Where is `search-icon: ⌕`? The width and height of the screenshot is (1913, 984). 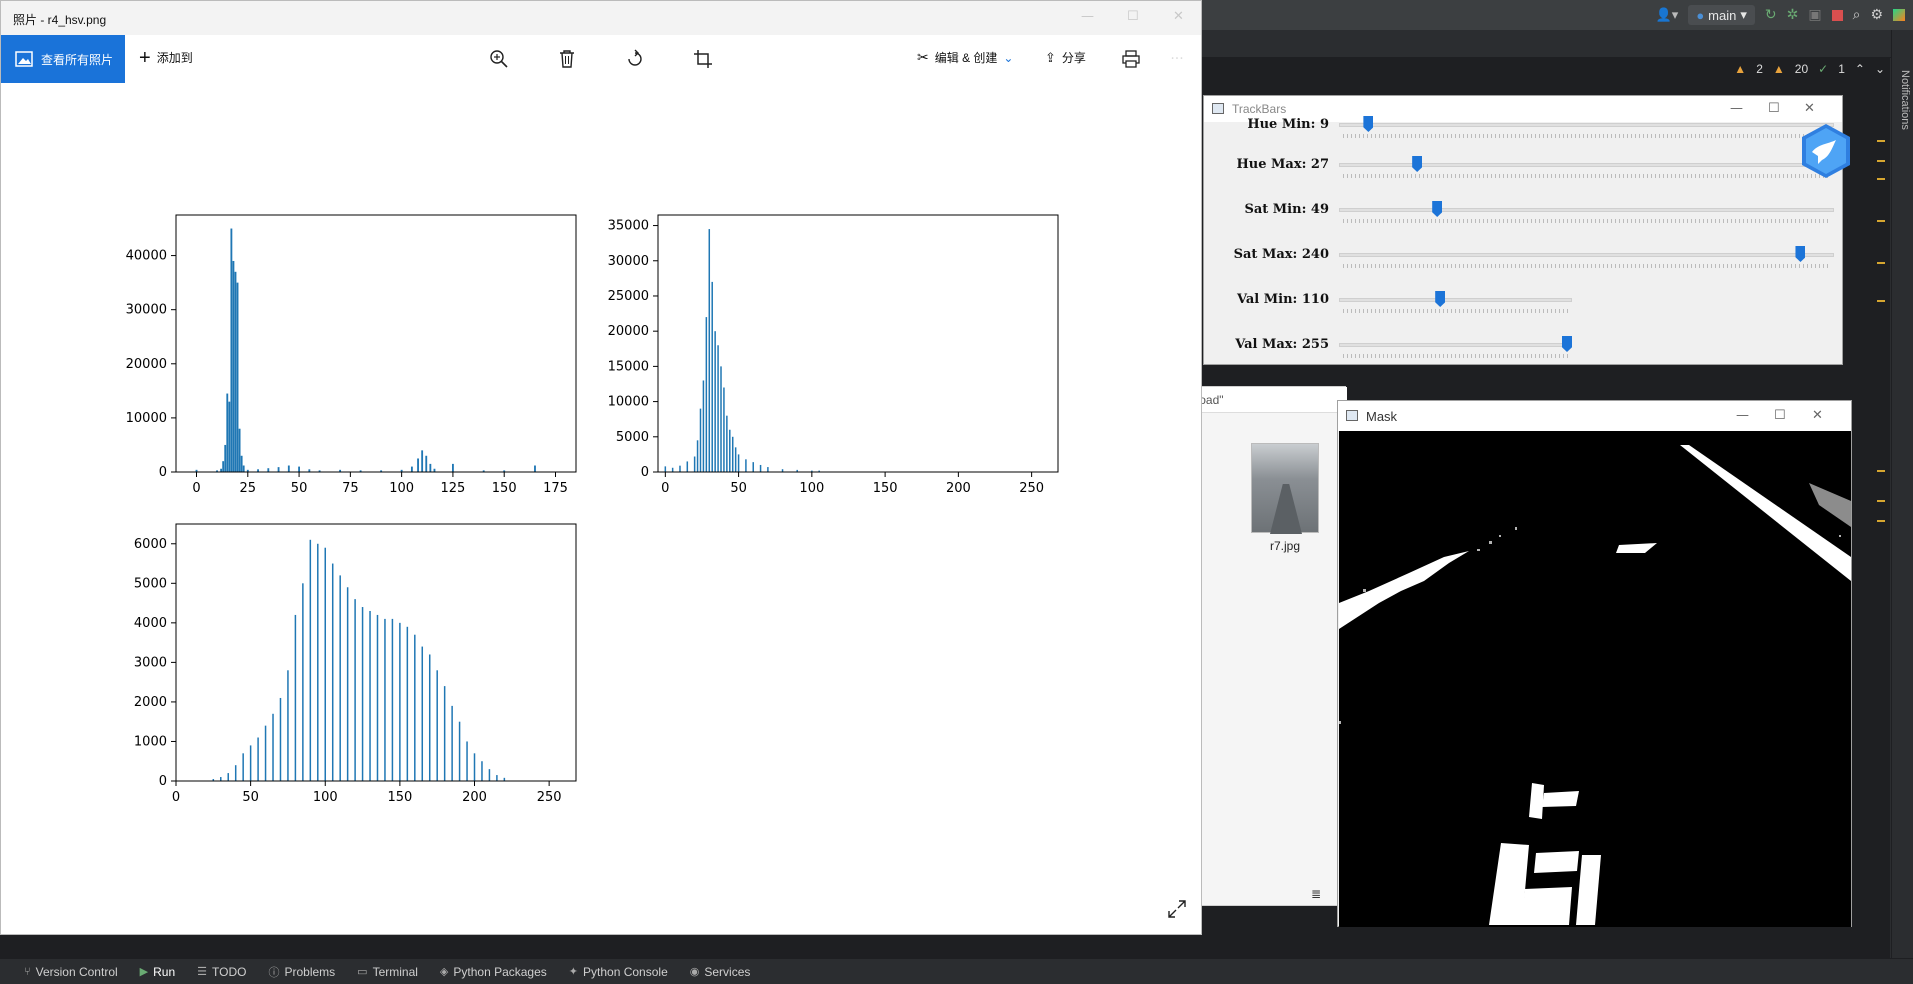 search-icon: ⌕ is located at coordinates (1856, 15).